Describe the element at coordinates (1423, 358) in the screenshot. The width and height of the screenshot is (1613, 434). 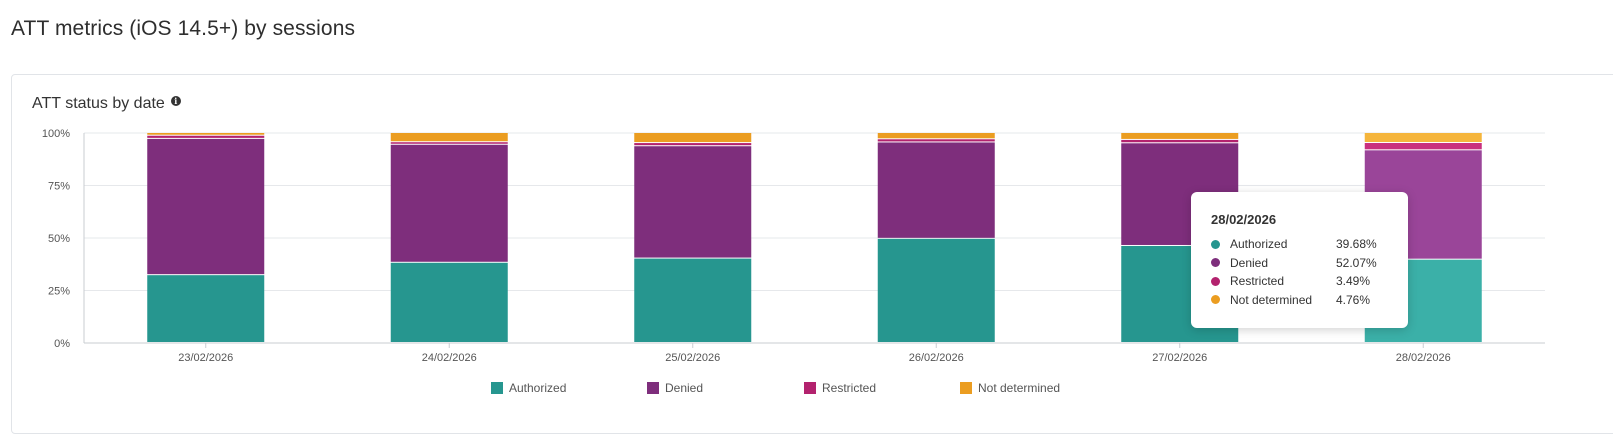
I see `x-tick-label: 28/02/2026` at that location.